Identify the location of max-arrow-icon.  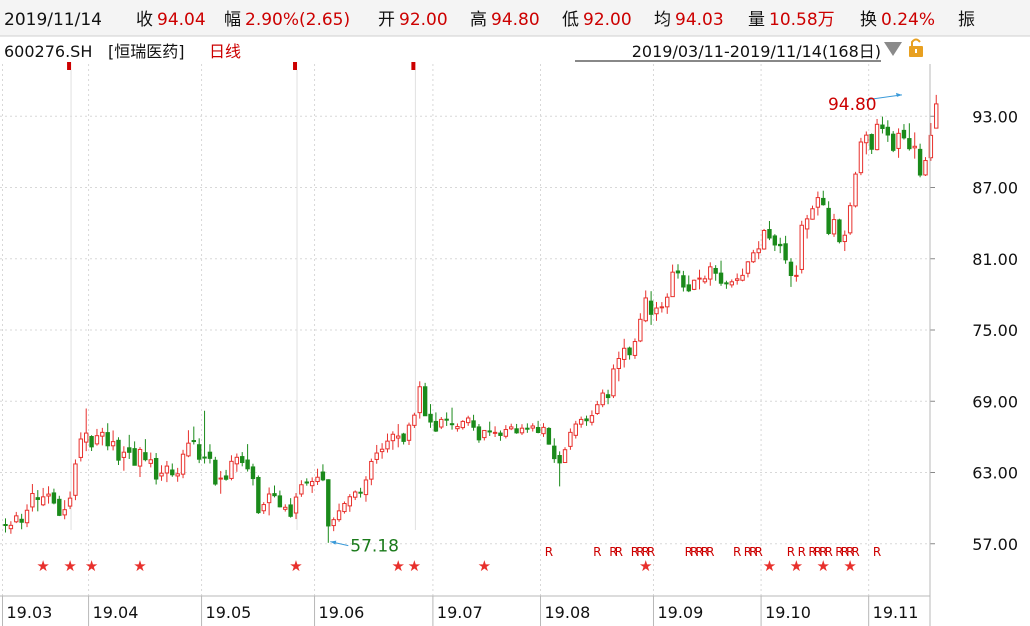
(898, 94).